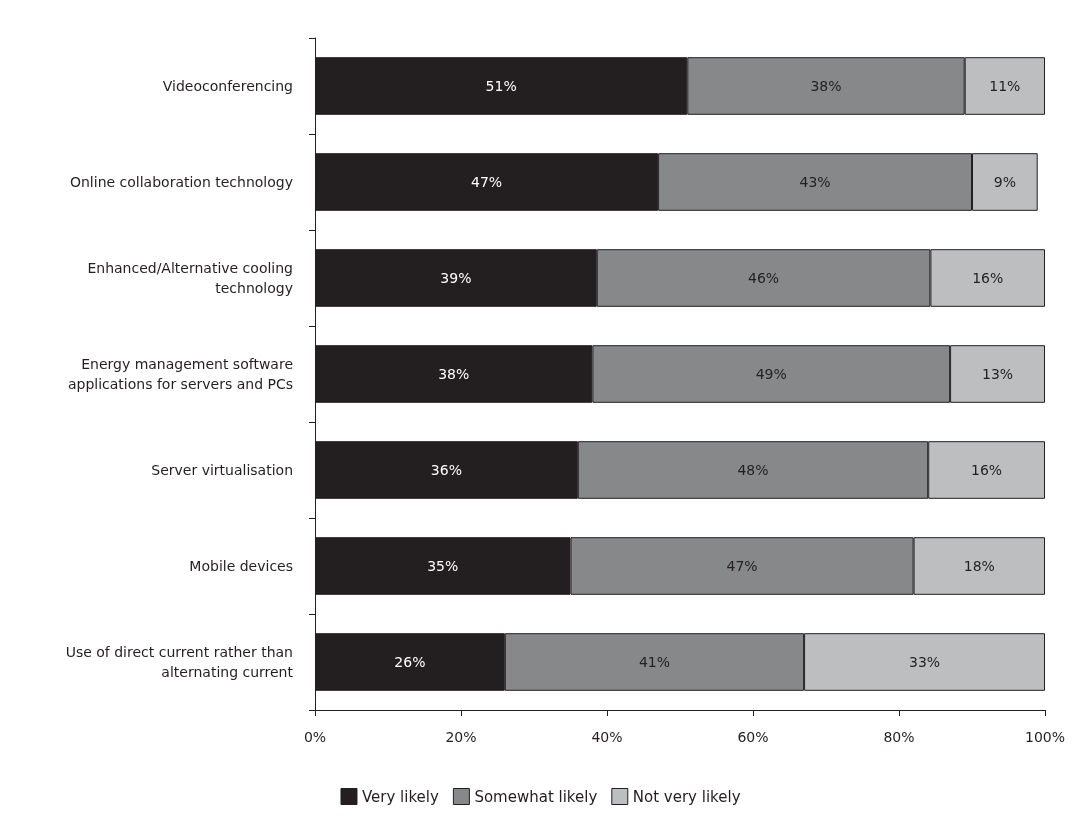 This screenshot has height=838, width=1081. I want to click on y-tick-label: Enhanced/Alternative cooling technology, so click(190, 278).